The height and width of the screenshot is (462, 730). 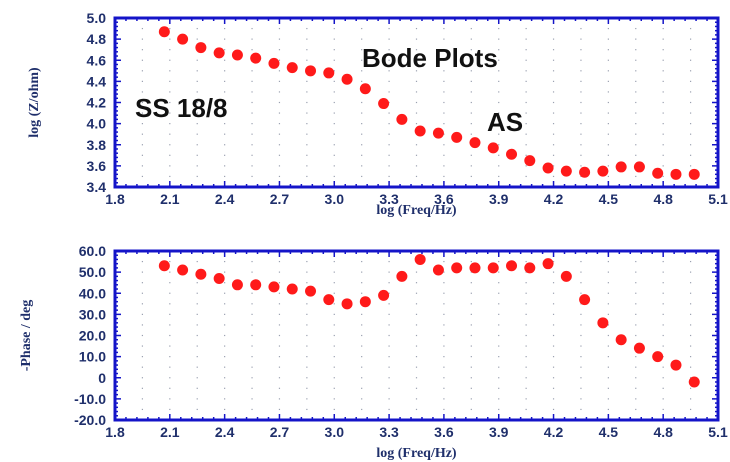 What do you see at coordinates (92, 272) in the screenshot?
I see `y-tick-label: 50.0` at bounding box center [92, 272].